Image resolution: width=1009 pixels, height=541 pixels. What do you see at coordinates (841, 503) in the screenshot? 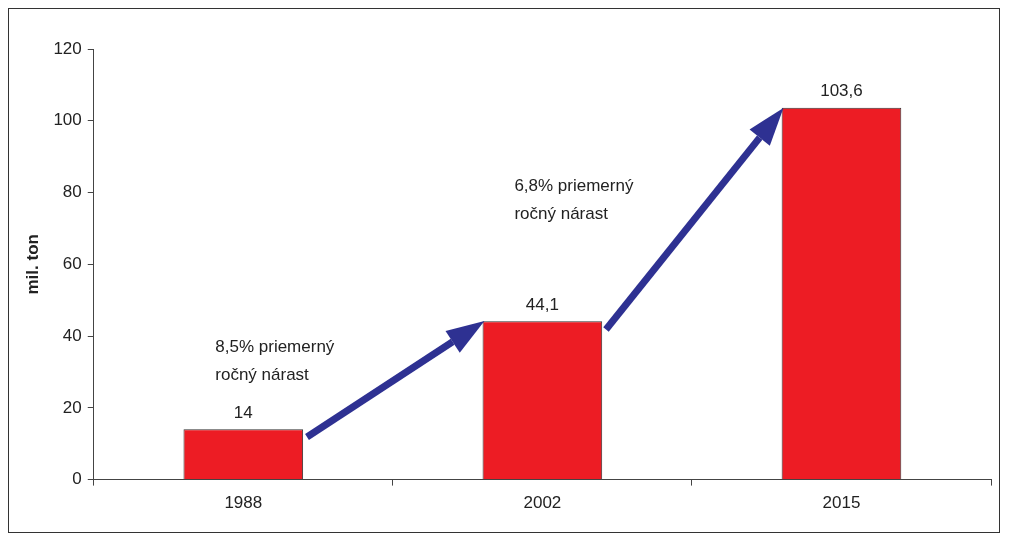
I see `x-tick-label: 2015` at bounding box center [841, 503].